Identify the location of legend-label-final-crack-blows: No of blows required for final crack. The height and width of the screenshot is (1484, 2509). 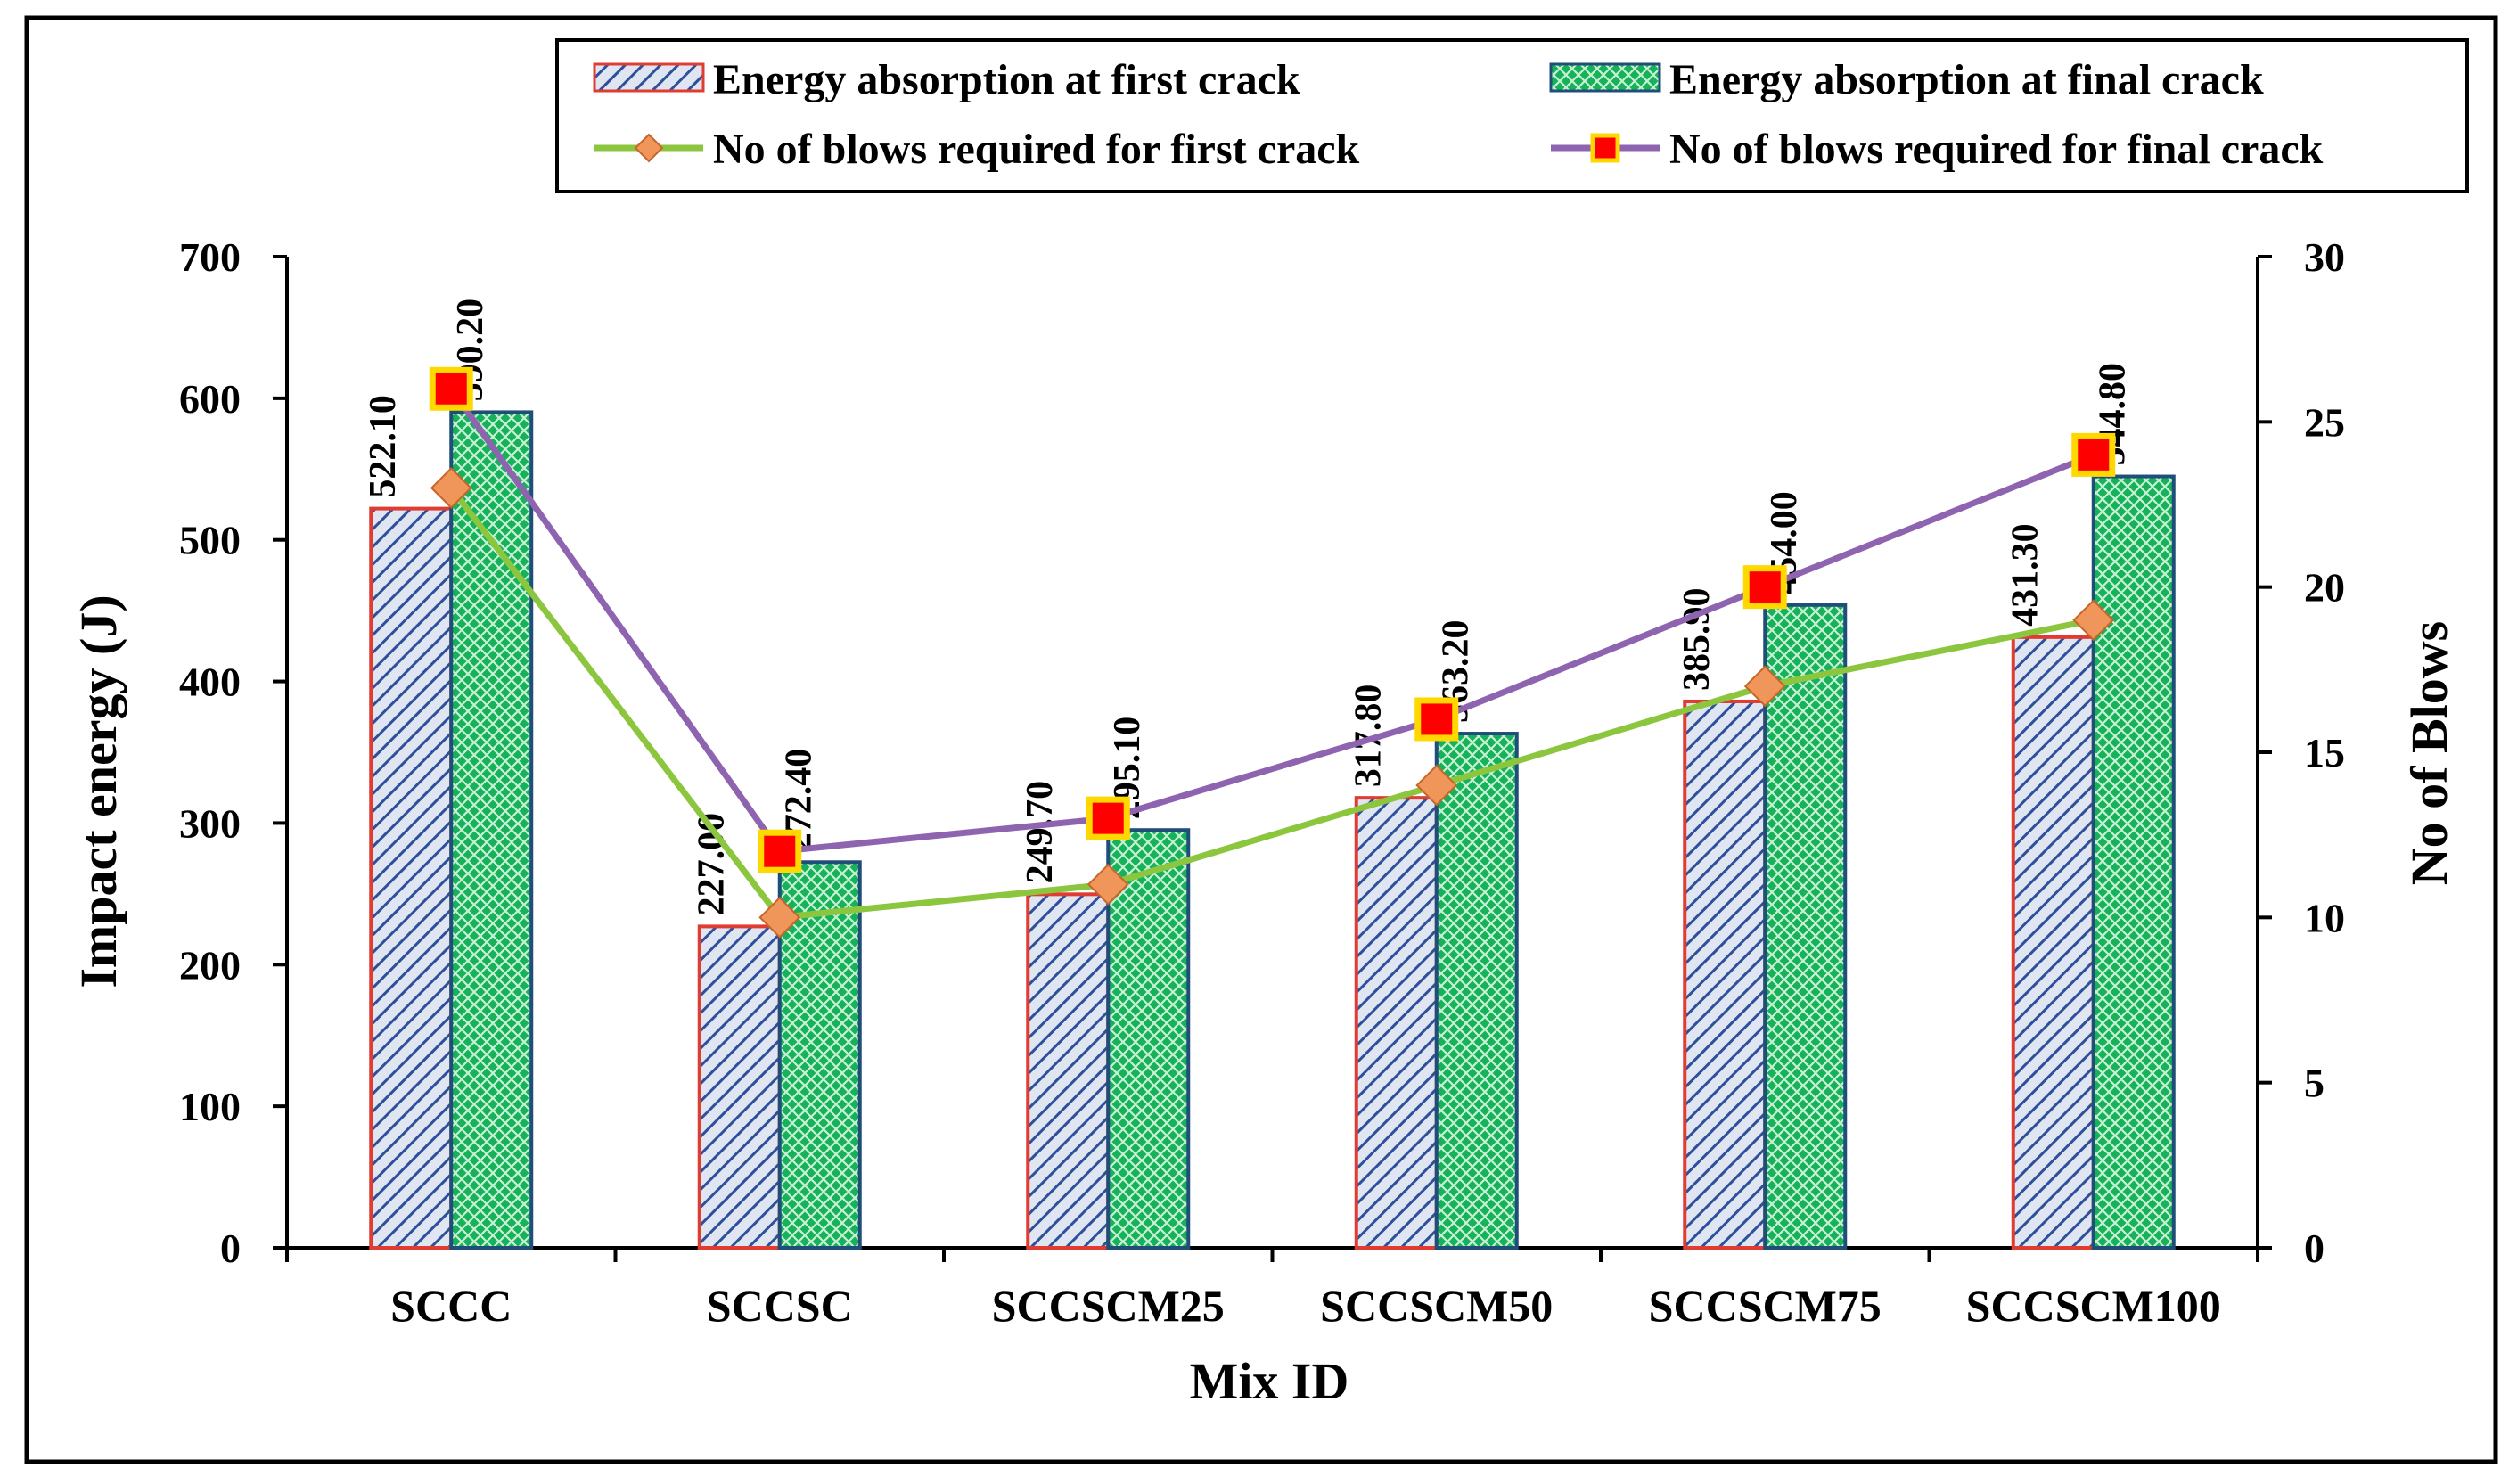
(1996, 149).